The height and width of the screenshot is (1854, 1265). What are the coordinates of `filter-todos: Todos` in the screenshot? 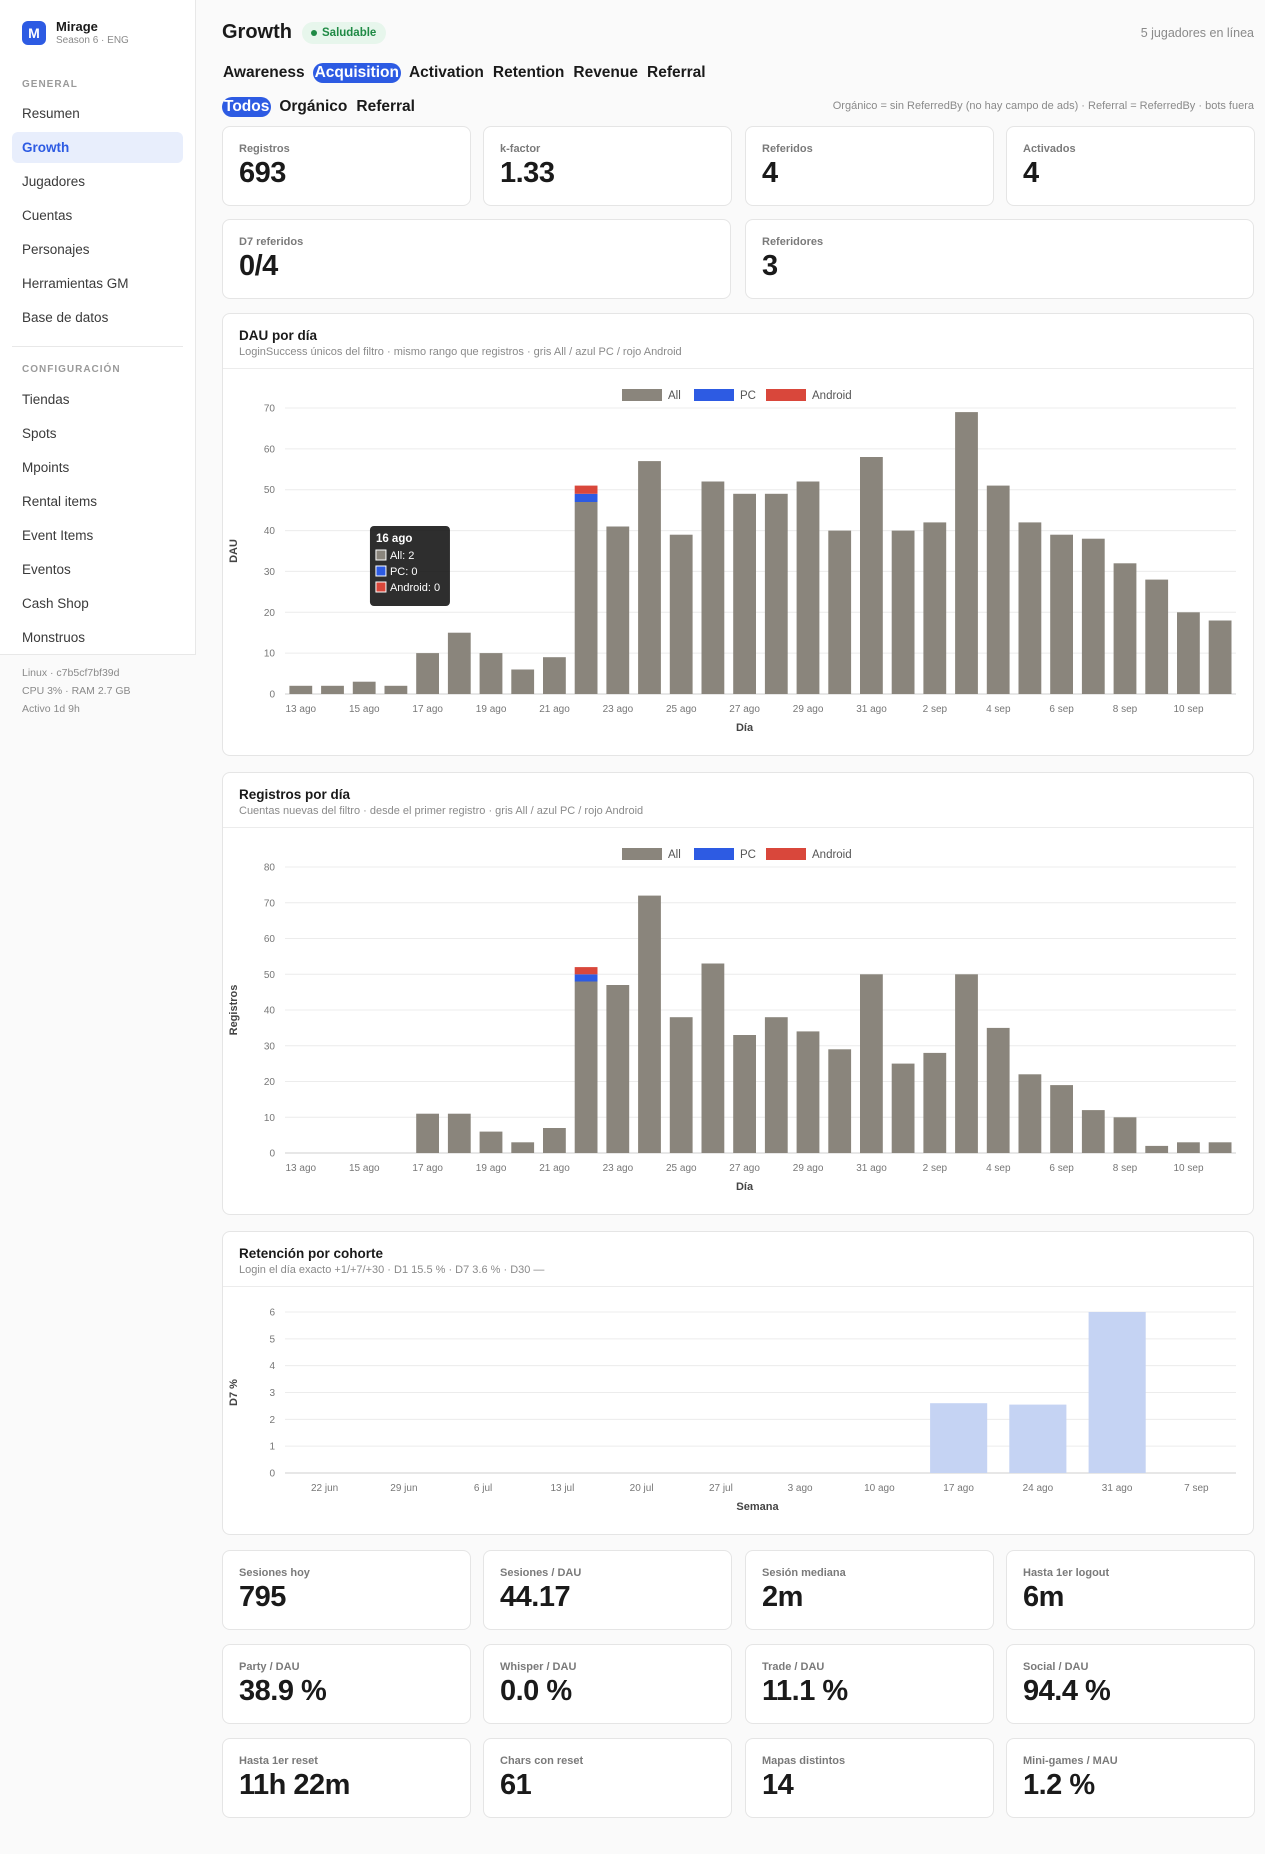 It's located at (247, 107).